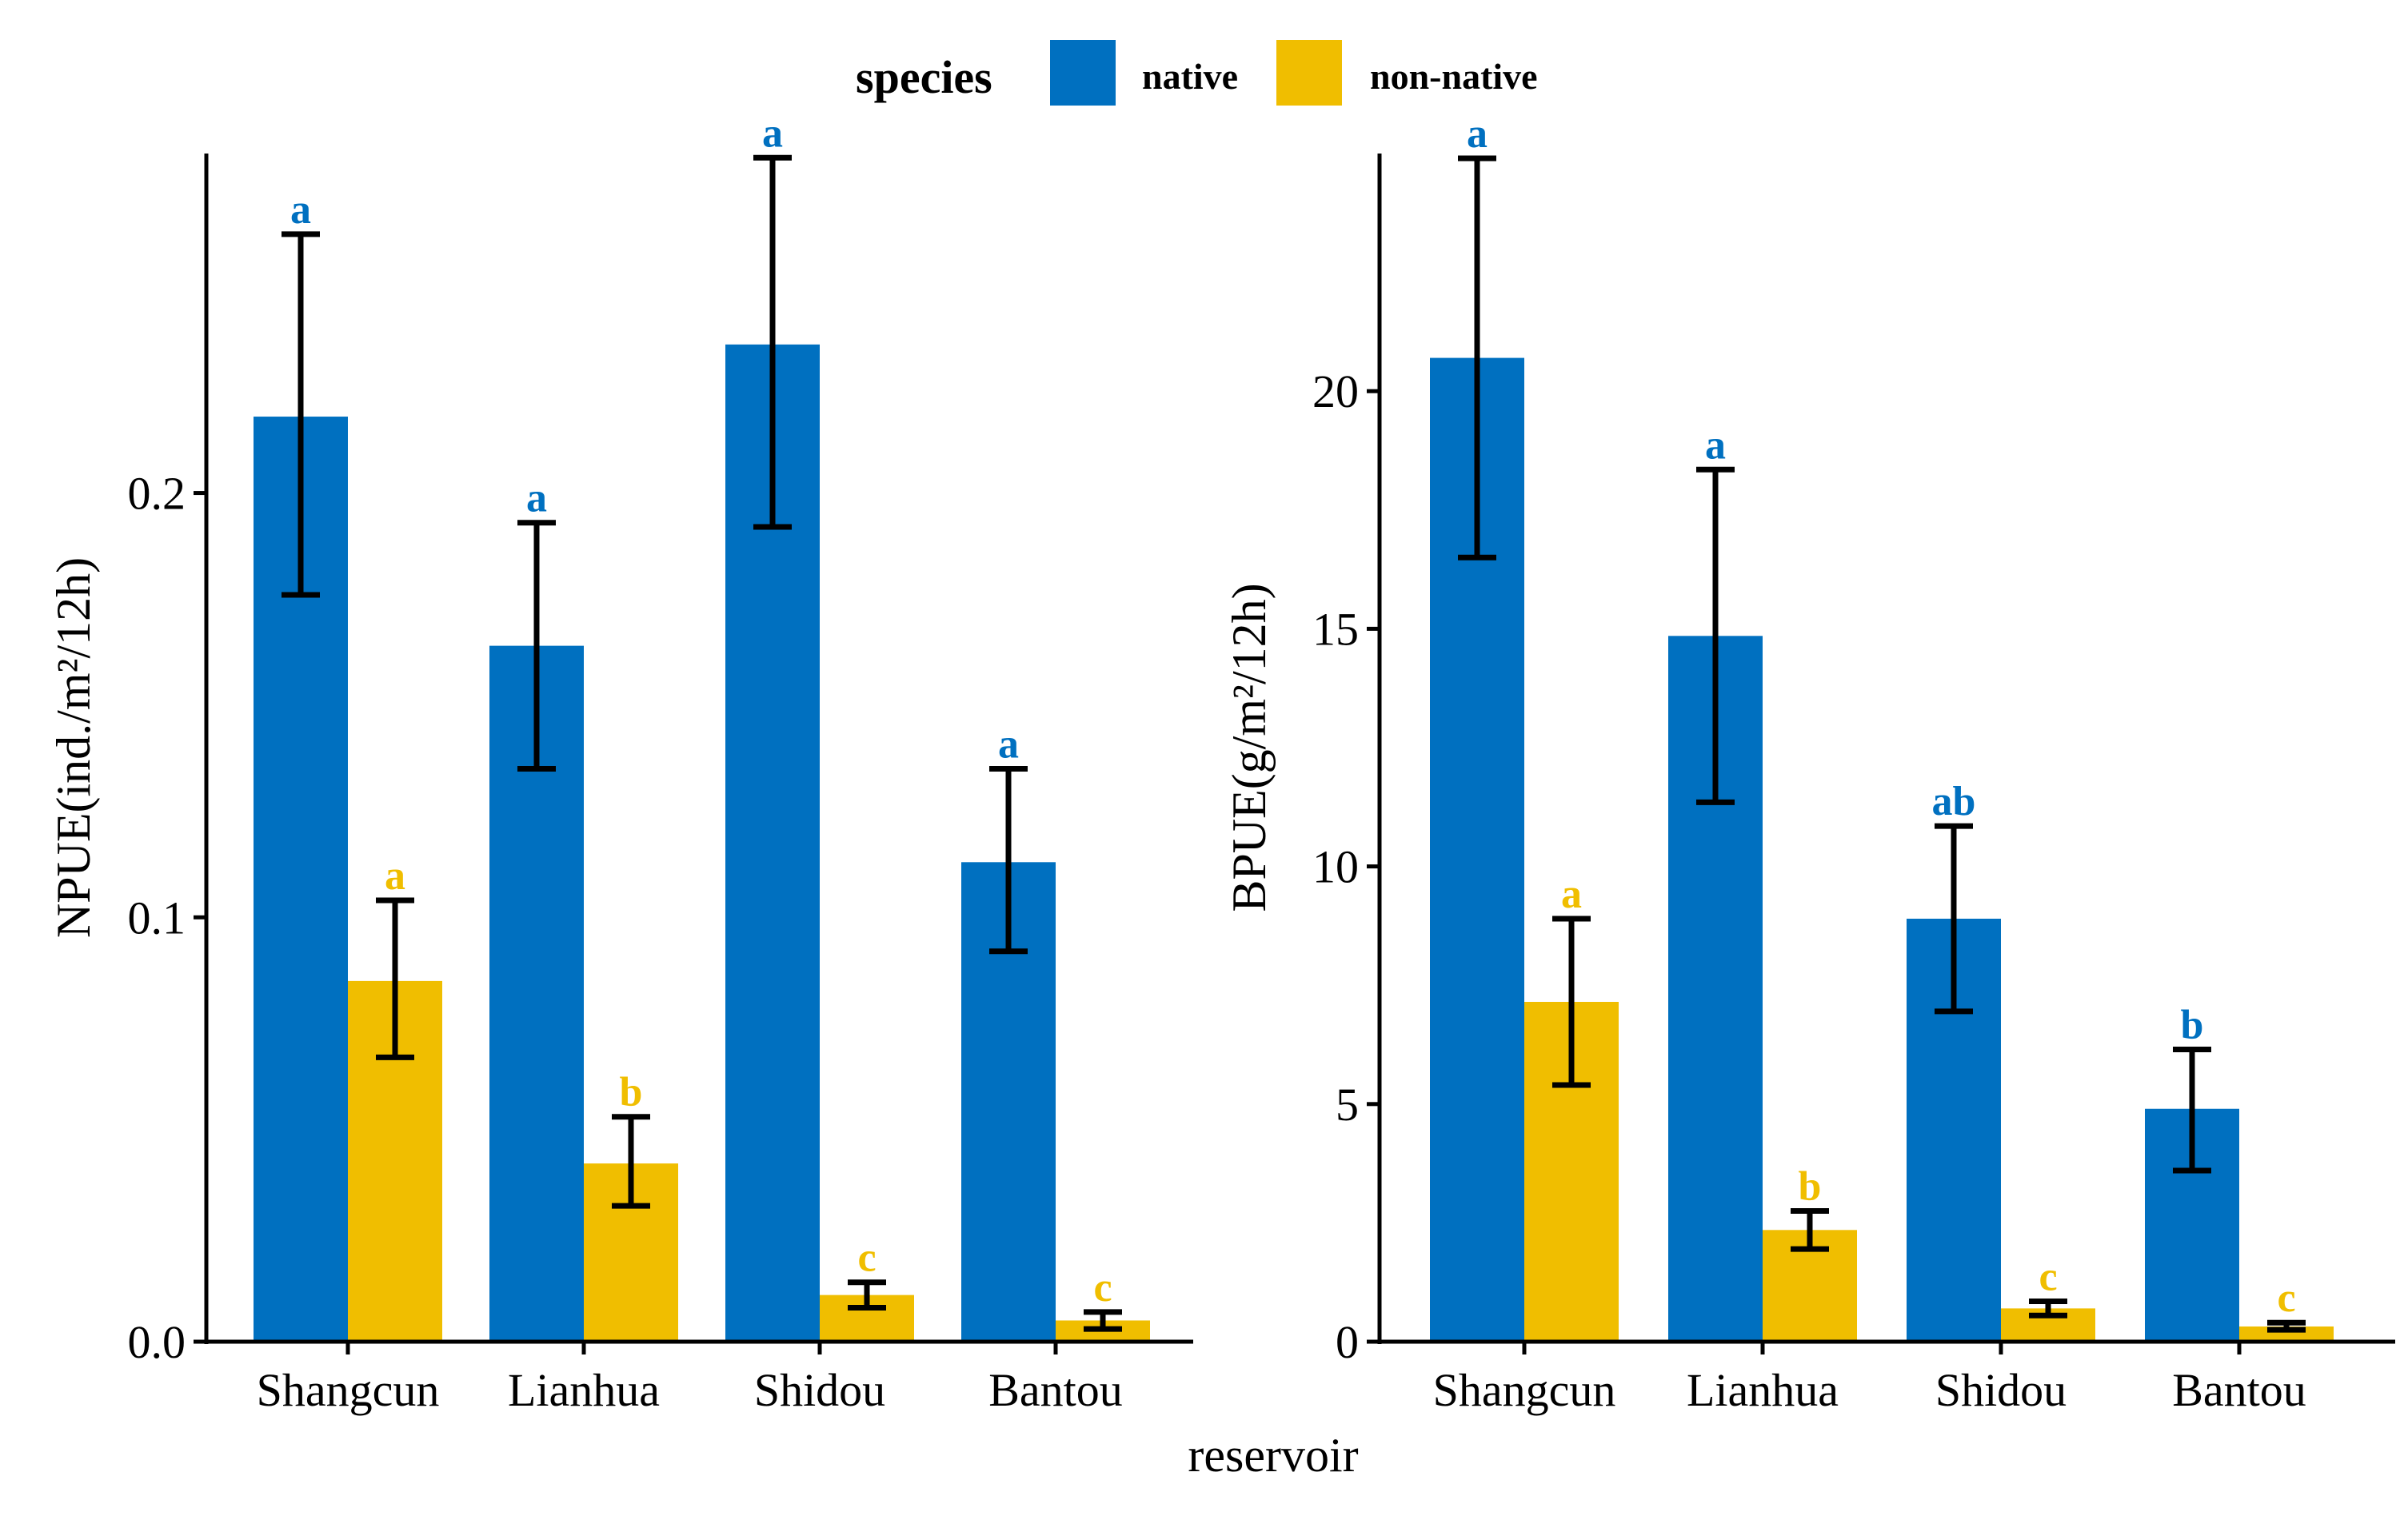 Image resolution: width=2408 pixels, height=1516 pixels. I want to click on bpue-error-bar-non-native-shangcun, so click(1571, 1002).